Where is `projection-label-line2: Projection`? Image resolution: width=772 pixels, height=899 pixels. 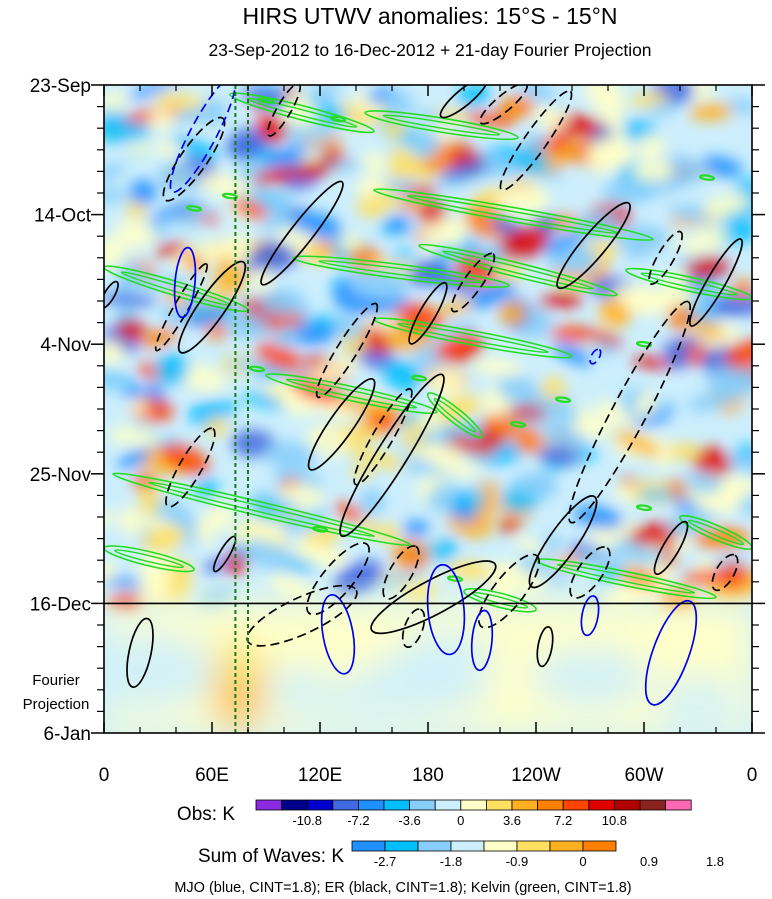 projection-label-line2: Projection is located at coordinates (56, 704).